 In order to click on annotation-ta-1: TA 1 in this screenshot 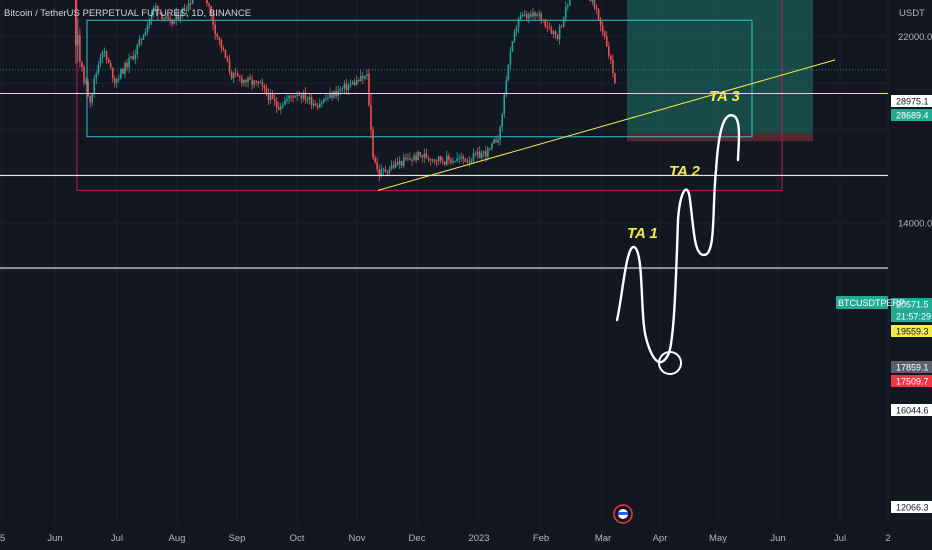, I will do `click(642, 233)`.